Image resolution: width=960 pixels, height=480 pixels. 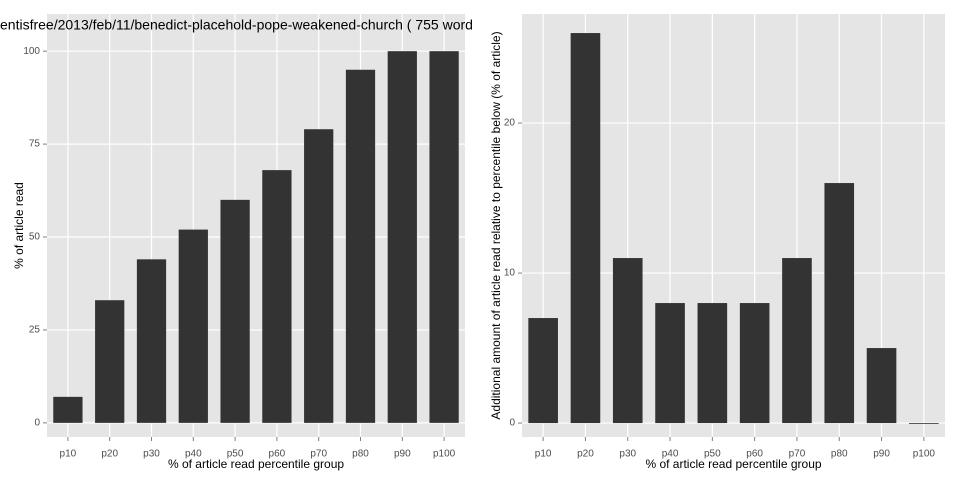 I want to click on y-tick-label: 100, so click(x=31, y=51).